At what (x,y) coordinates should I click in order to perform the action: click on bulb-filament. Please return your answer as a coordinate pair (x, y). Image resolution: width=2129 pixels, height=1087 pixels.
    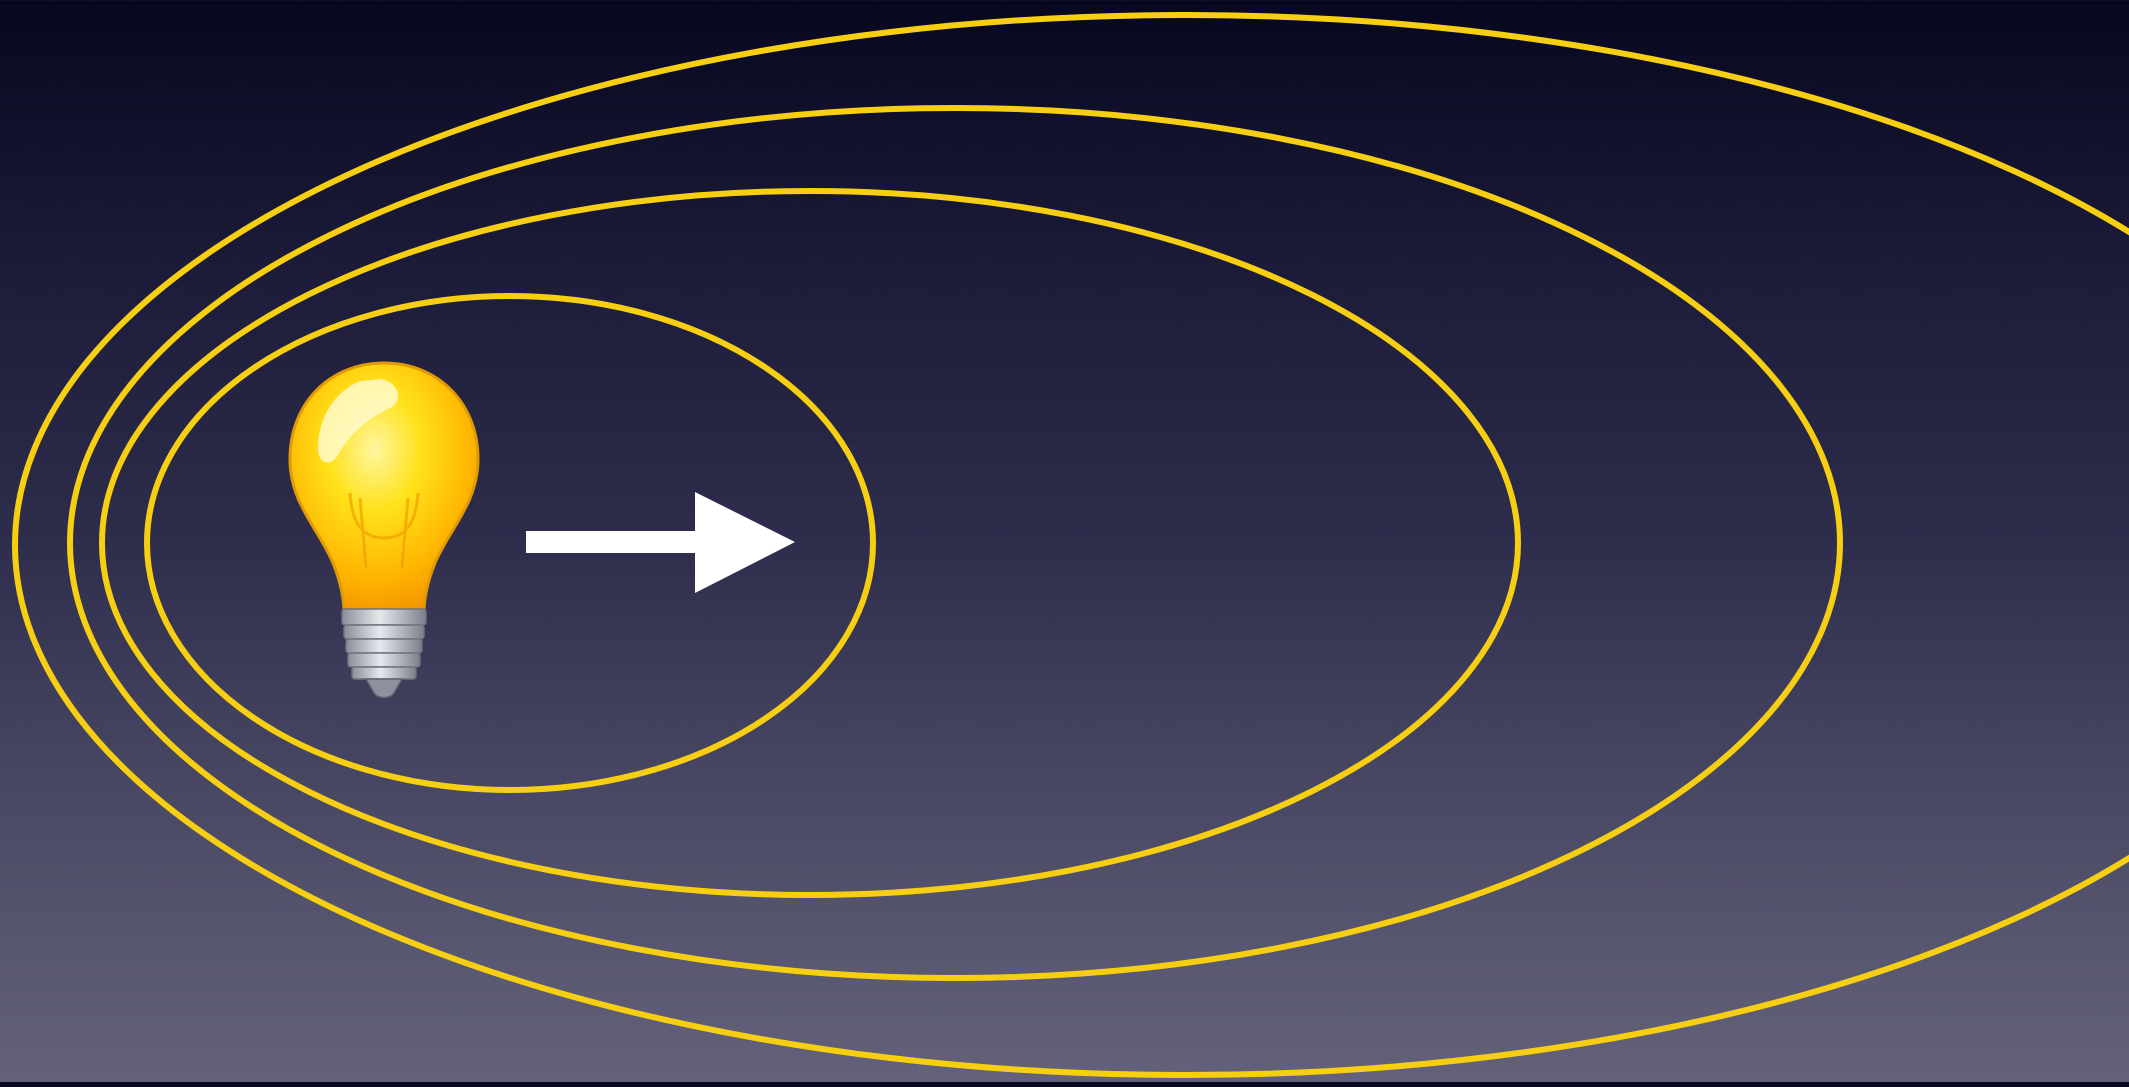
    Looking at the image, I should click on (384, 530).